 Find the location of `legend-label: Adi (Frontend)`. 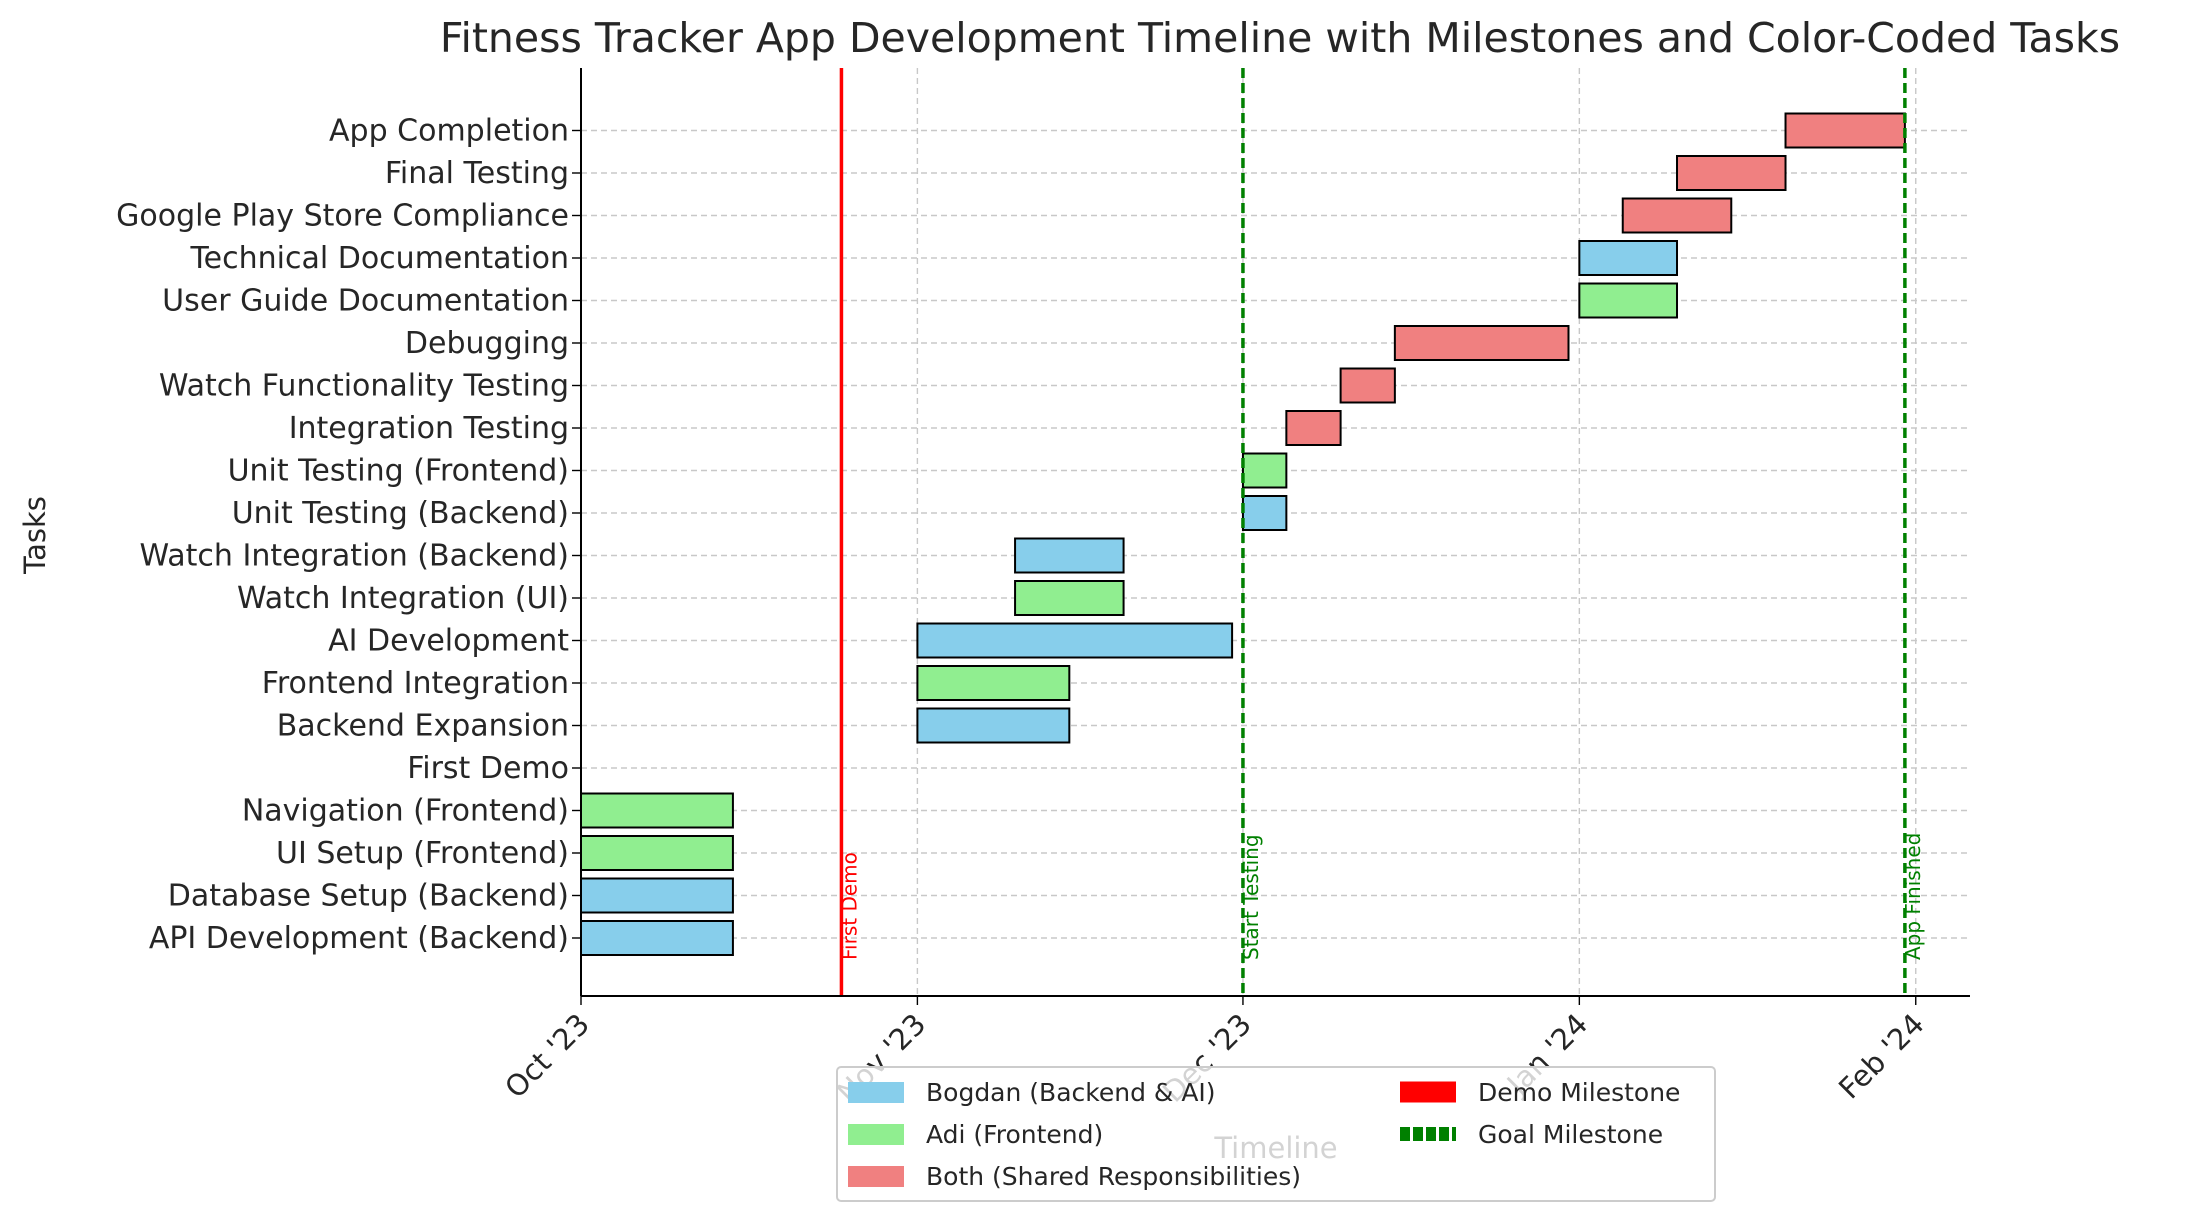

legend-label: Adi (Frontend) is located at coordinates (1014, 1134).